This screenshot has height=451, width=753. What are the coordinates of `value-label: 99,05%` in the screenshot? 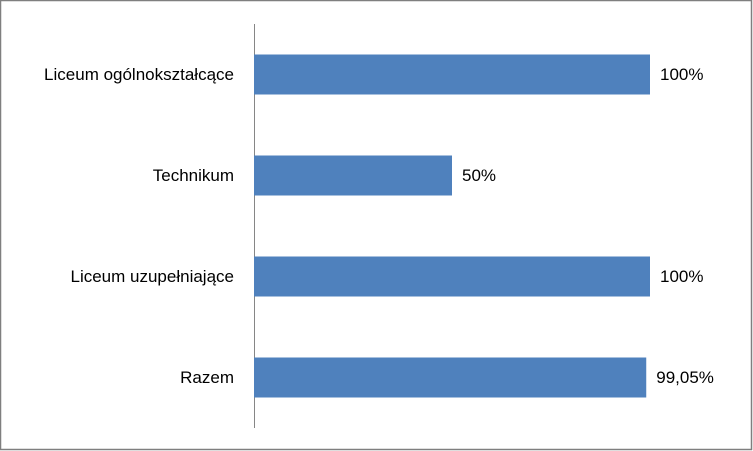 It's located at (685, 377).